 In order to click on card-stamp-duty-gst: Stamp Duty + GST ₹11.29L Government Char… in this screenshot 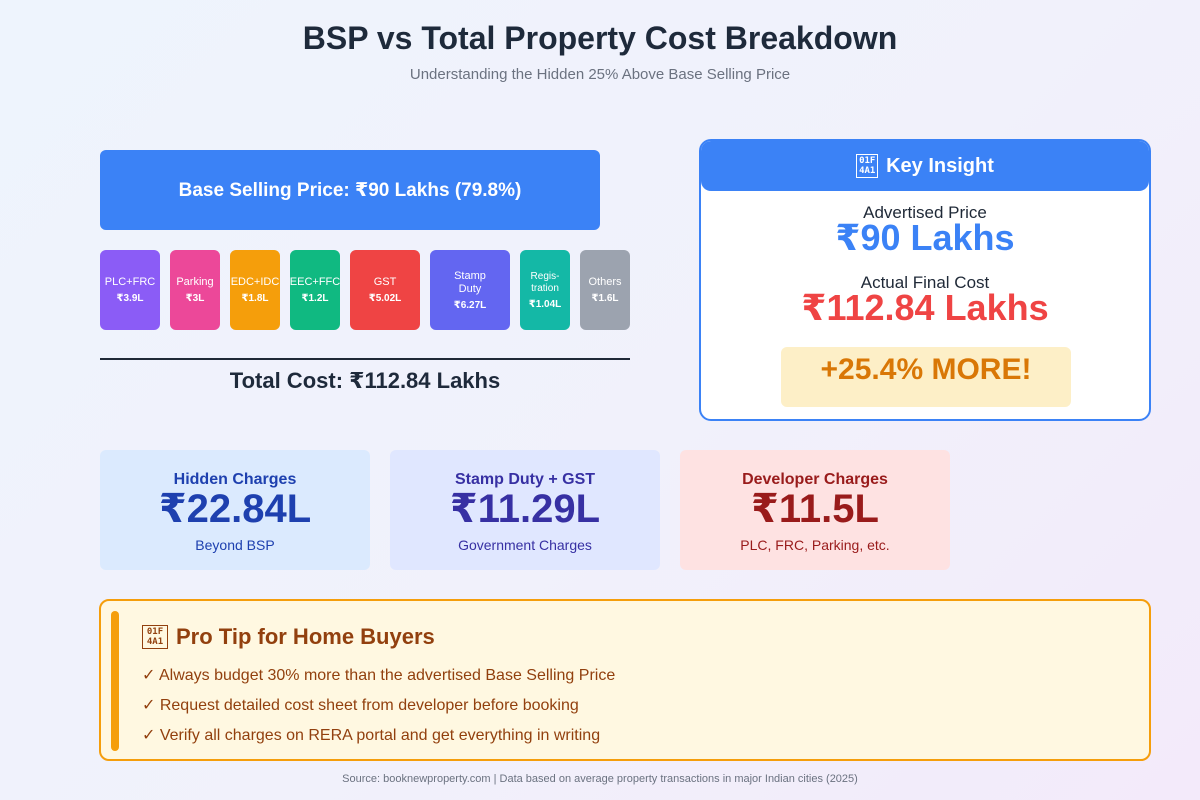, I will do `click(525, 510)`.